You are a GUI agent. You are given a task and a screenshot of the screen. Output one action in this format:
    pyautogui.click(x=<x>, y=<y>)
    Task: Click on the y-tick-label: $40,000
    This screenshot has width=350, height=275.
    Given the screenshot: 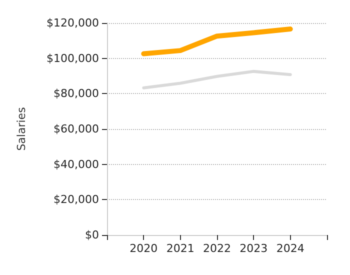 What is the action you would take?
    pyautogui.click(x=76, y=164)
    